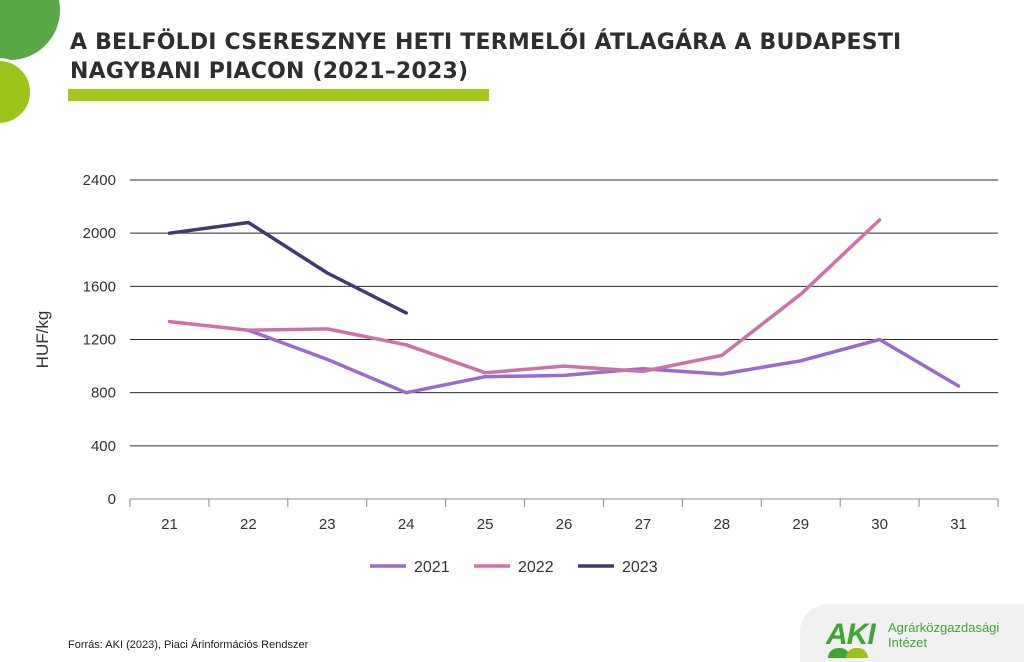  Describe the element at coordinates (643, 524) in the screenshot. I see `x-tick-label-27: 27` at that location.